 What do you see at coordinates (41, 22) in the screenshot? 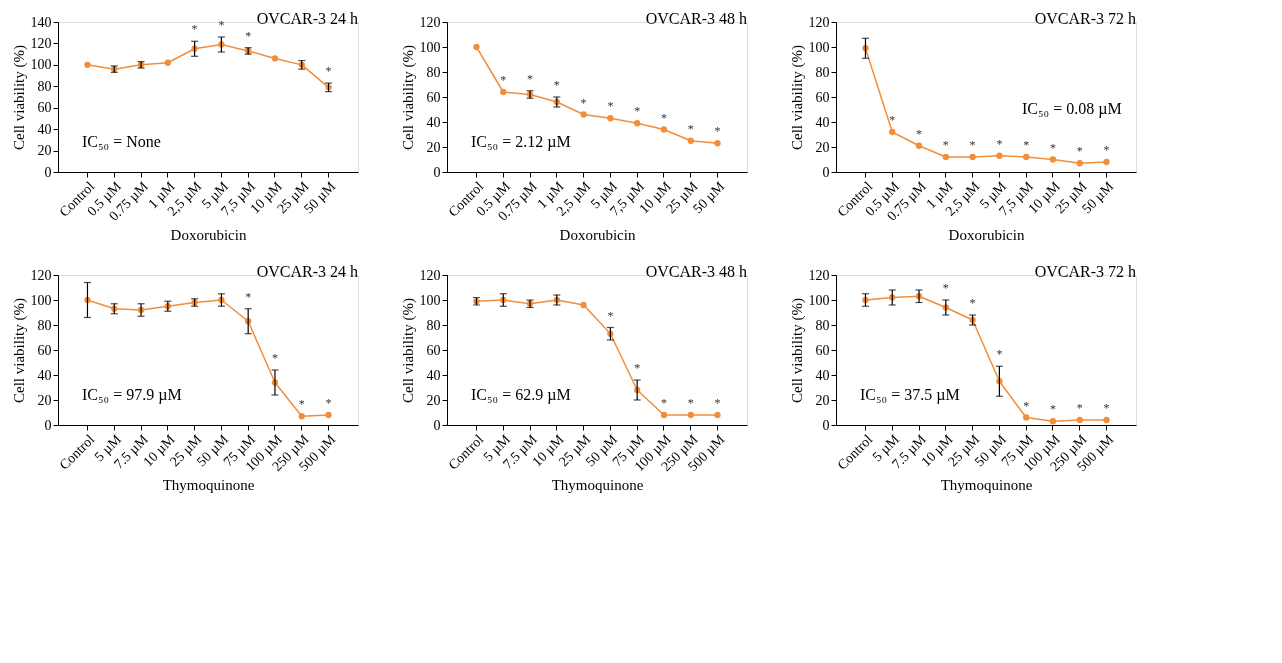
I see `y-tick-label: 140` at bounding box center [41, 22].